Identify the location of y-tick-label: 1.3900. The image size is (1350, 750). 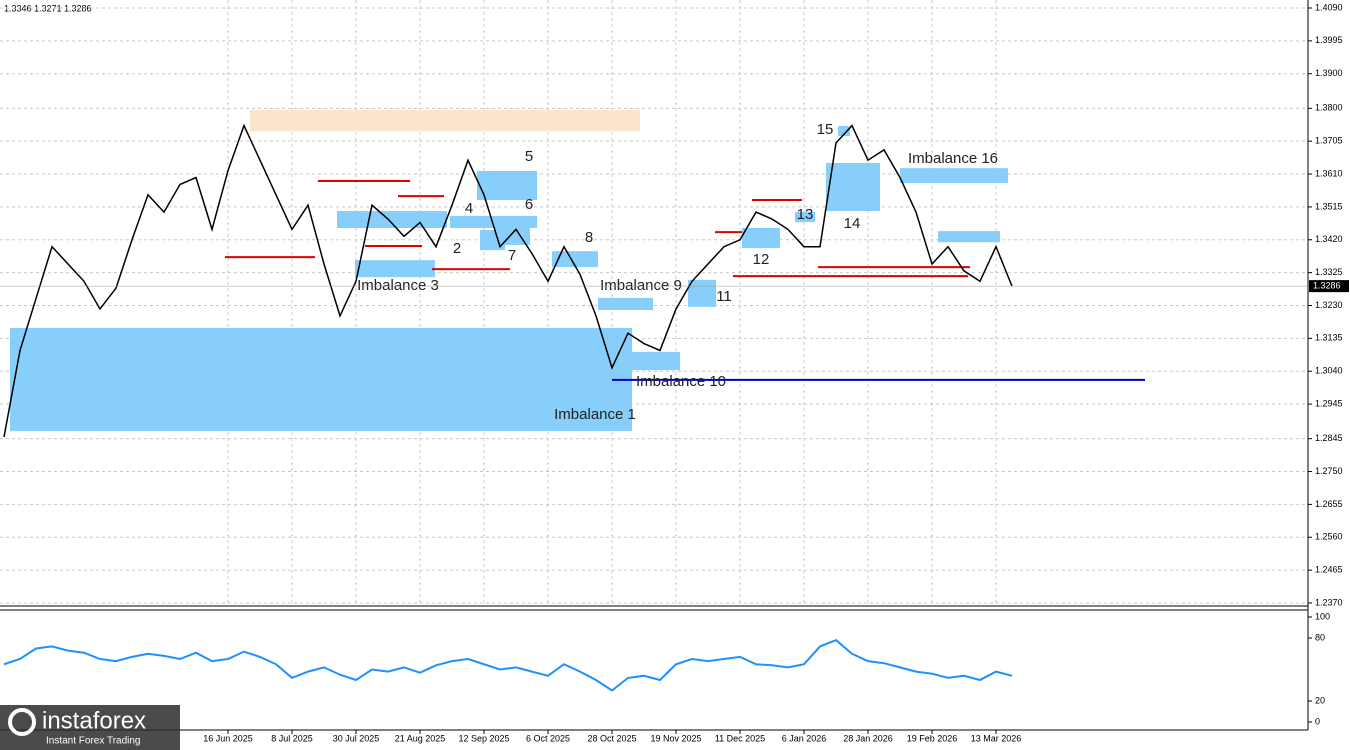
(1329, 73).